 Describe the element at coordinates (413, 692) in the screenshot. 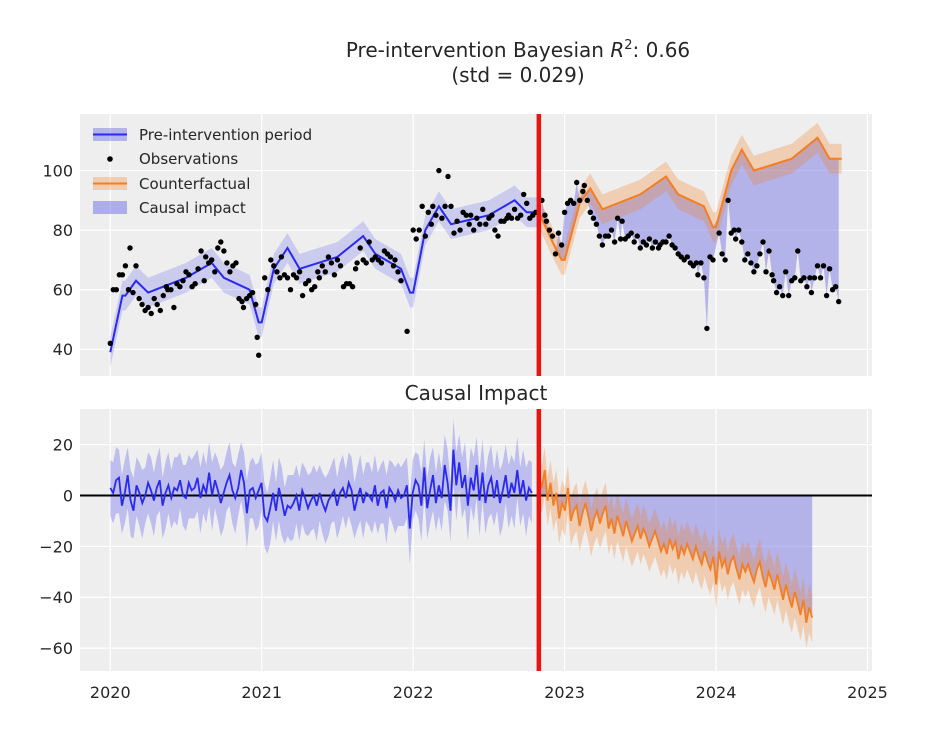

I see `x-tick-2022: 2022` at that location.